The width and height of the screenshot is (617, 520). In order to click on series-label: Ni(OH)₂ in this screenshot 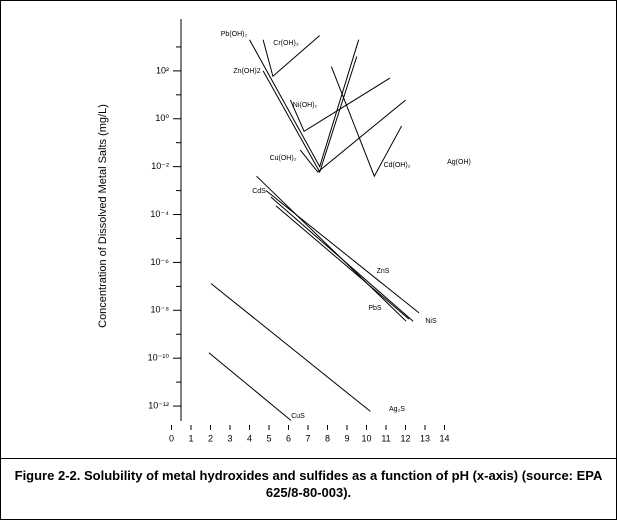, I will do `click(305, 105)`.